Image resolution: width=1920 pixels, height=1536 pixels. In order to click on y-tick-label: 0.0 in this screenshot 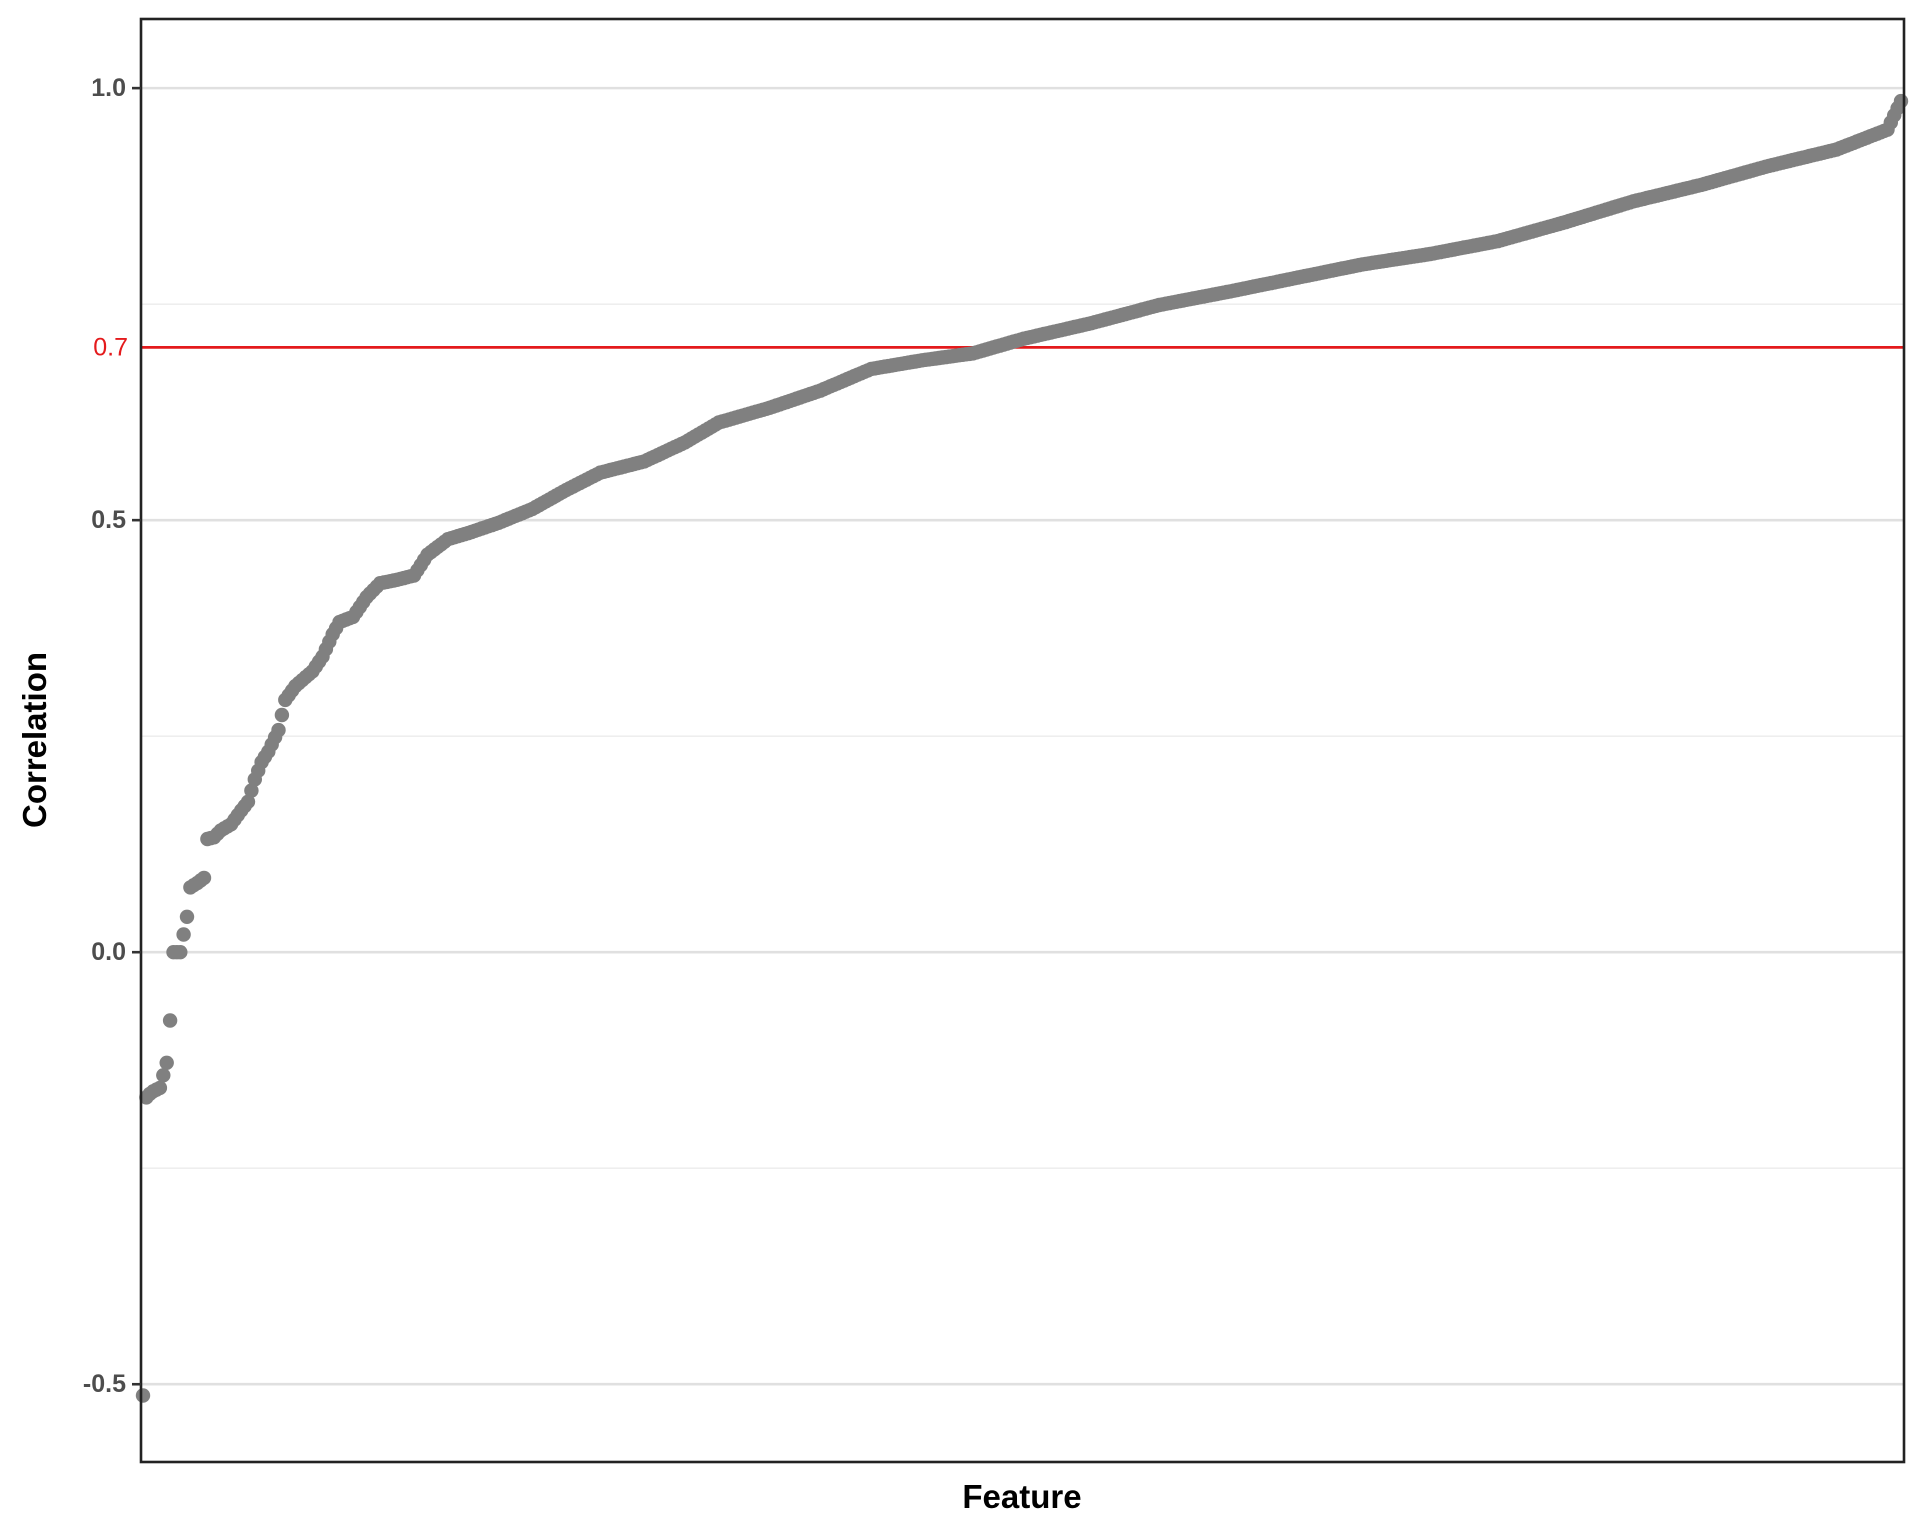, I will do `click(108, 952)`.